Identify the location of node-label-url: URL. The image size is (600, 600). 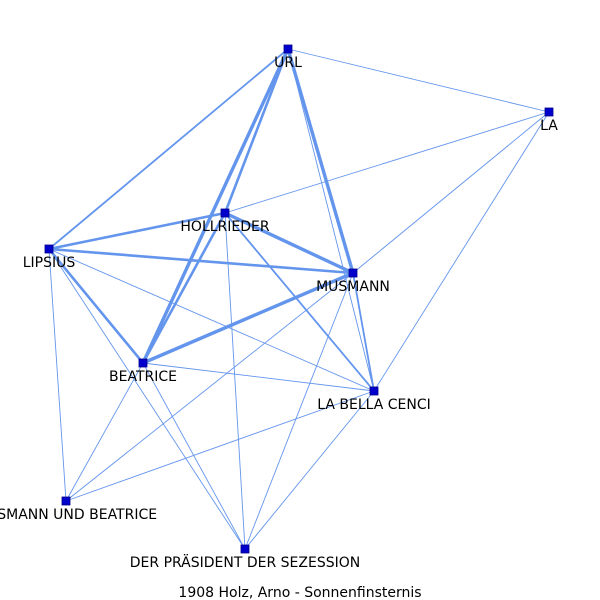
(288, 63).